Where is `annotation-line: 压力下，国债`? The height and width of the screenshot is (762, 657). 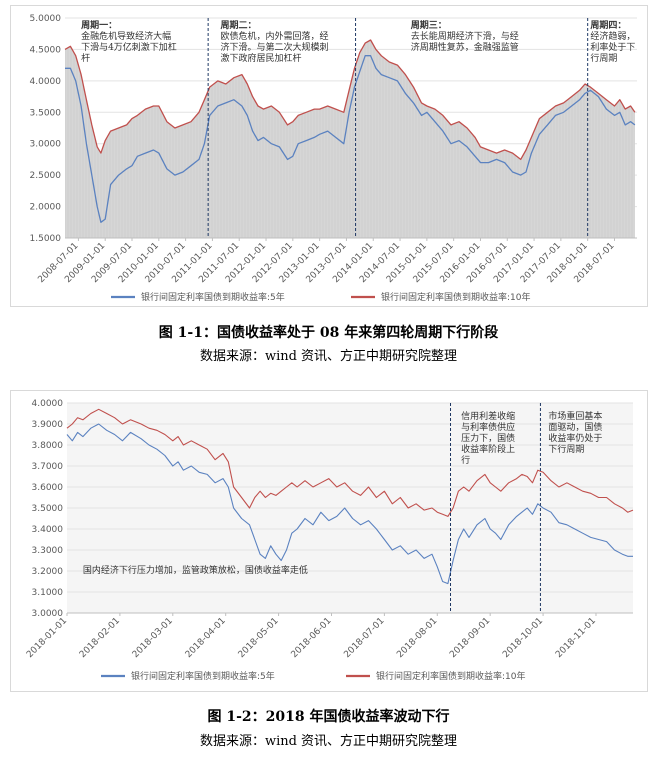 annotation-line: 压力下，国债 is located at coordinates (488, 438).